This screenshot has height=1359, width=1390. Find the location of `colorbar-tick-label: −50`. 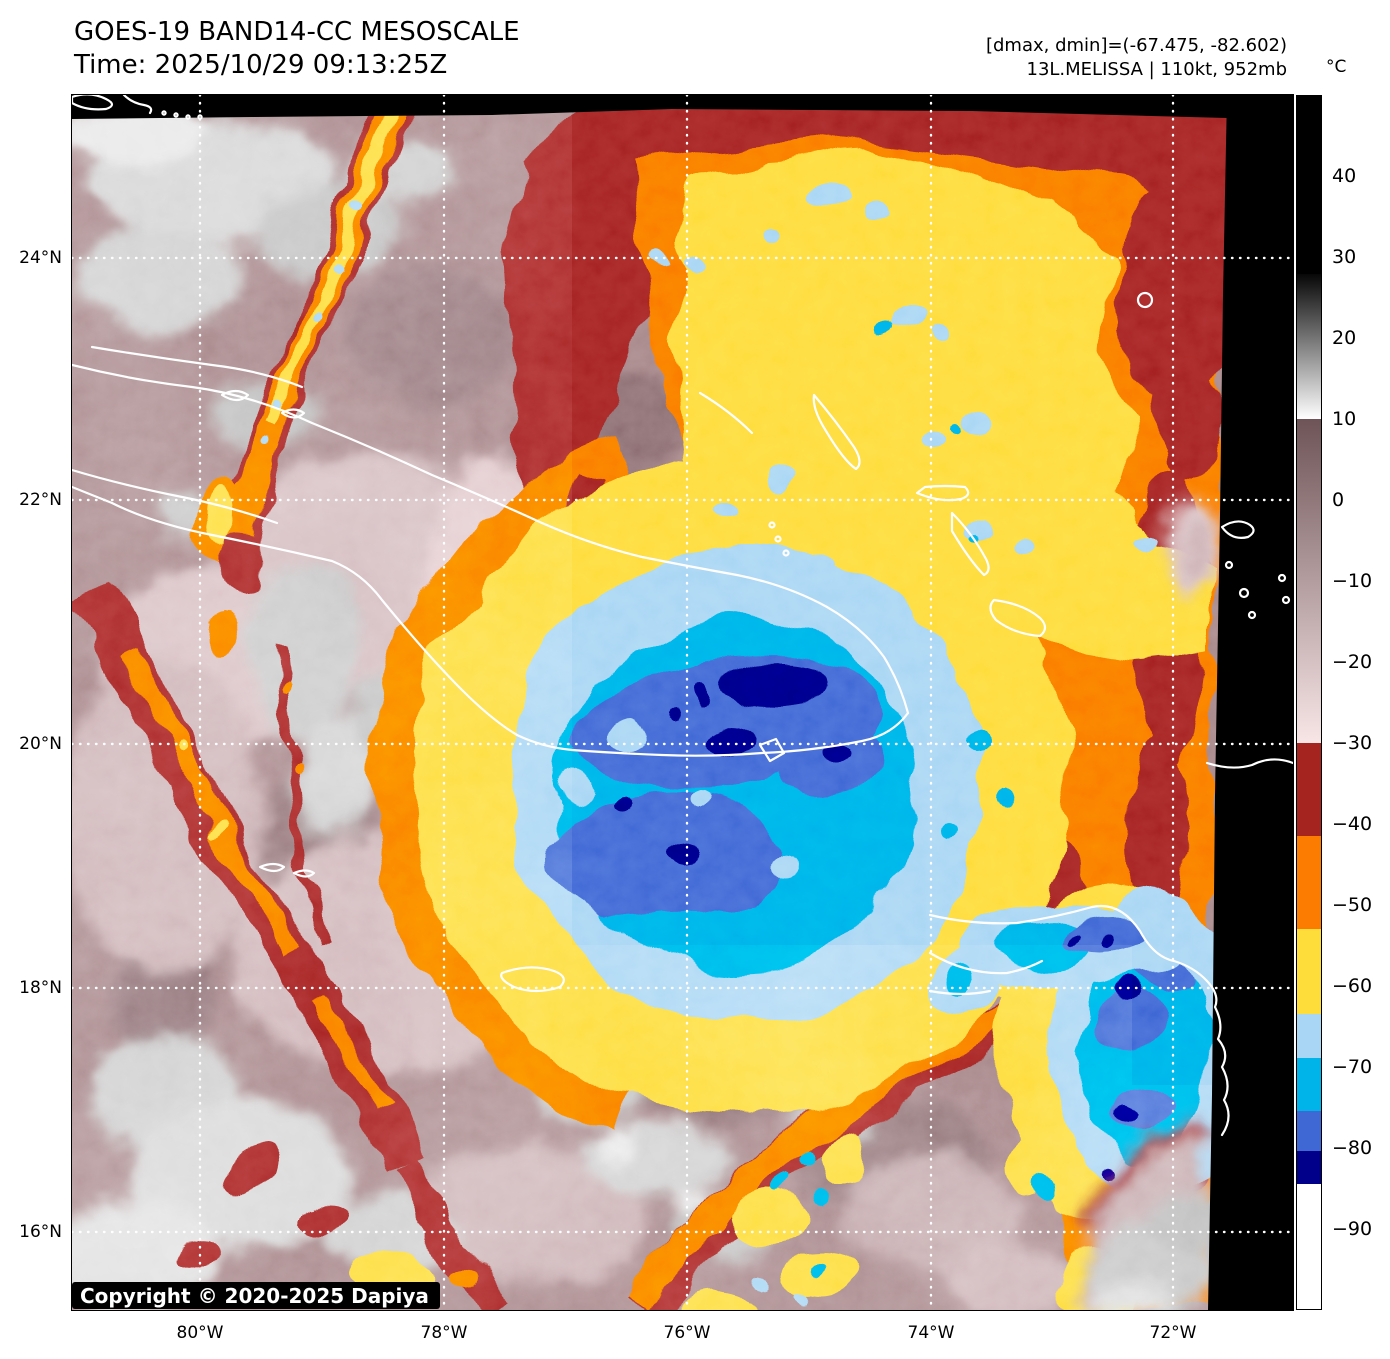

colorbar-tick-label: −50 is located at coordinates (1352, 905).